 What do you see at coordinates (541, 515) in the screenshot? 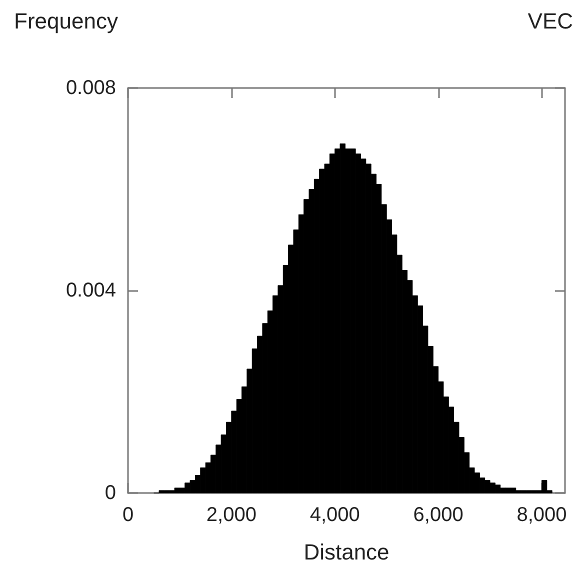
I see `x-tick-label: 8,000` at bounding box center [541, 515].